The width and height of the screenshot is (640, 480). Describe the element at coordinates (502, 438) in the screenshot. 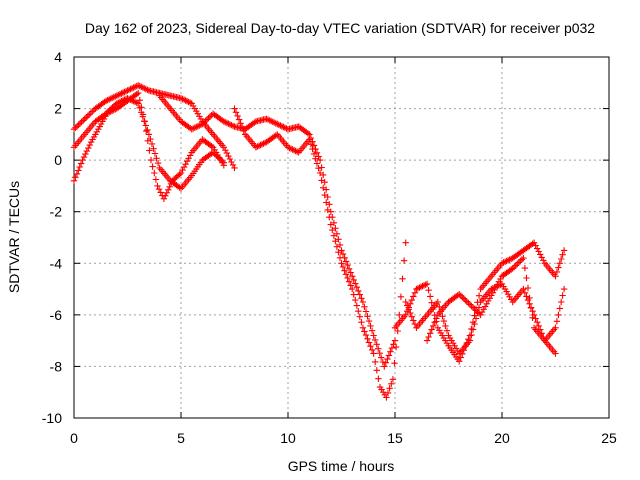

I see `x-tick-label: 20` at that location.